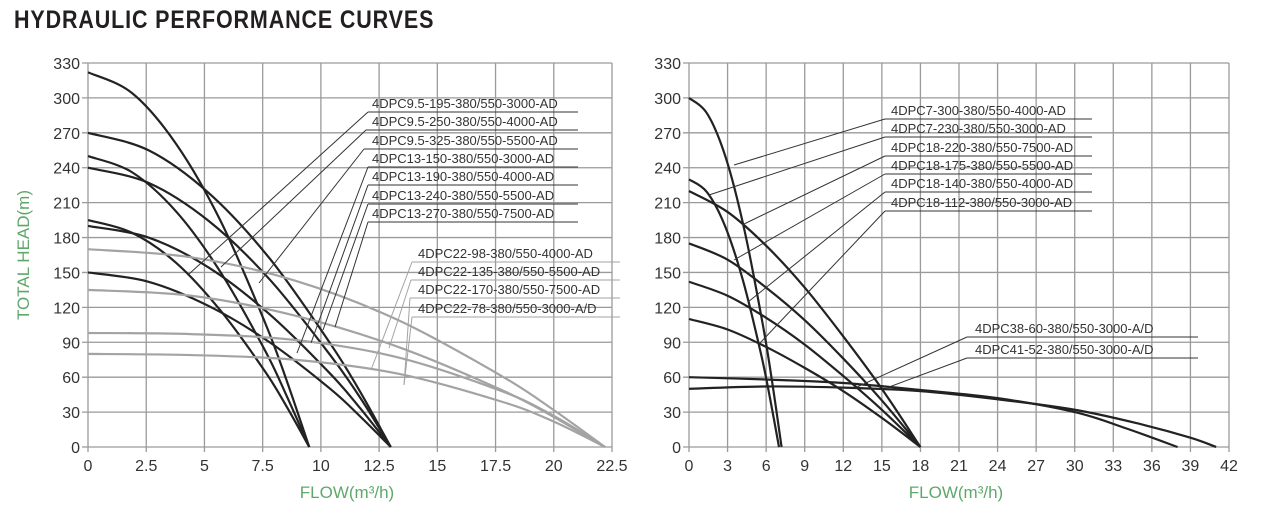 The height and width of the screenshot is (509, 1279). What do you see at coordinates (379, 466) in the screenshot?
I see `x-tick-label: 12.5` at bounding box center [379, 466].